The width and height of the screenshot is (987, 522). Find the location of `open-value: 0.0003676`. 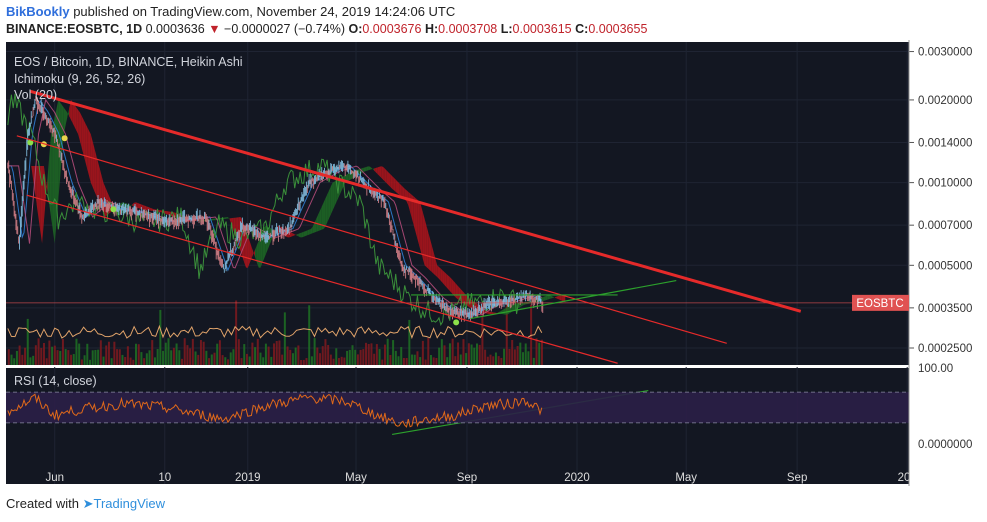

open-value: 0.0003676 is located at coordinates (392, 29).